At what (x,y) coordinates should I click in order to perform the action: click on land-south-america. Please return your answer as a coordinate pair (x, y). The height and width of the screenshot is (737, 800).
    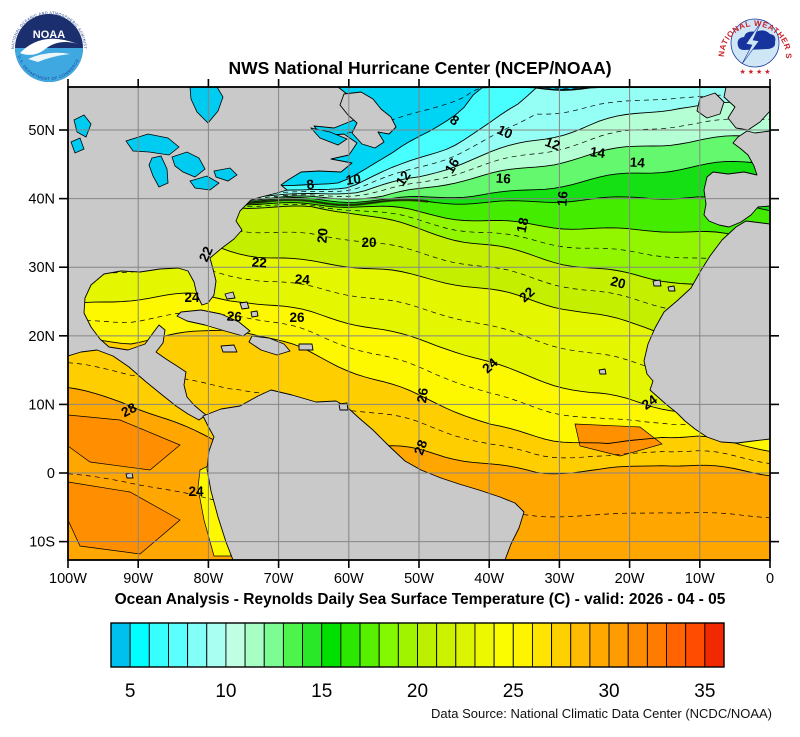
    Looking at the image, I should click on (363, 474).